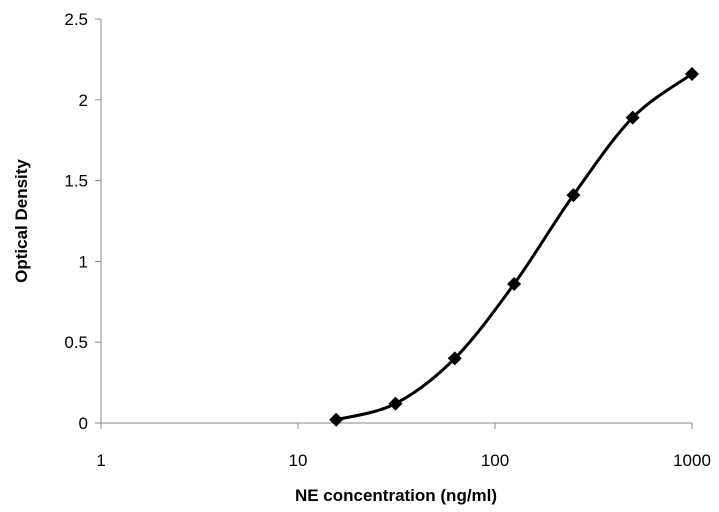  Describe the element at coordinates (403, 446) in the screenshot. I see `x-ticks: 1 10 100 1000` at that location.